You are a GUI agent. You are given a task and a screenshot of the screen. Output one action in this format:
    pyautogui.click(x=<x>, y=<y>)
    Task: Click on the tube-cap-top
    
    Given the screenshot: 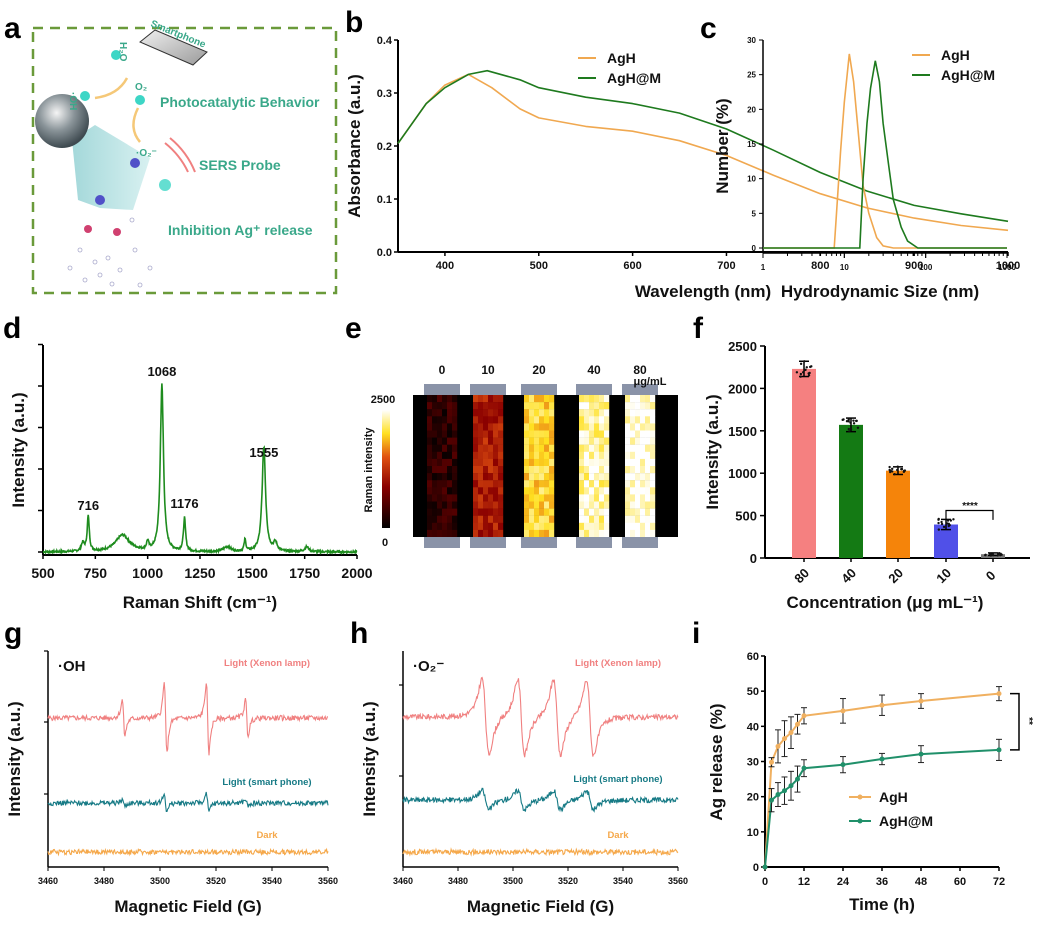 What is the action you would take?
    pyautogui.click(x=488, y=389)
    